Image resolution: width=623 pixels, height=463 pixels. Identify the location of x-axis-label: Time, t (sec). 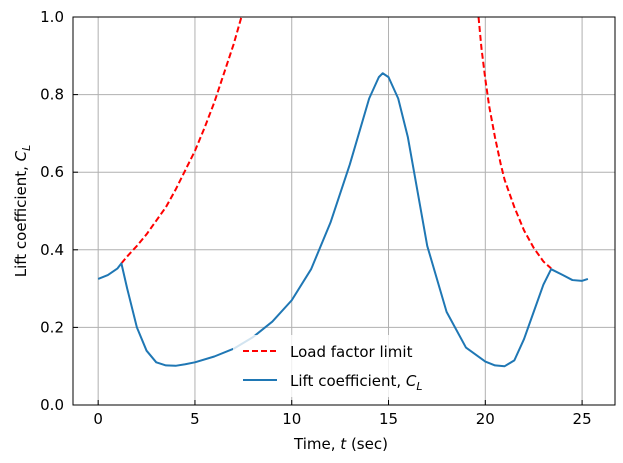
(340, 444).